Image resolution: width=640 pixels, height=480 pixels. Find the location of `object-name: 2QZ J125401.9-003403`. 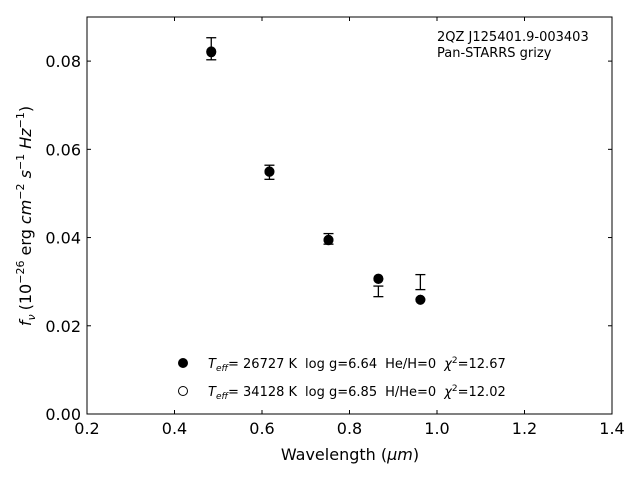

object-name: 2QZ J125401.9-003403 is located at coordinates (513, 37).